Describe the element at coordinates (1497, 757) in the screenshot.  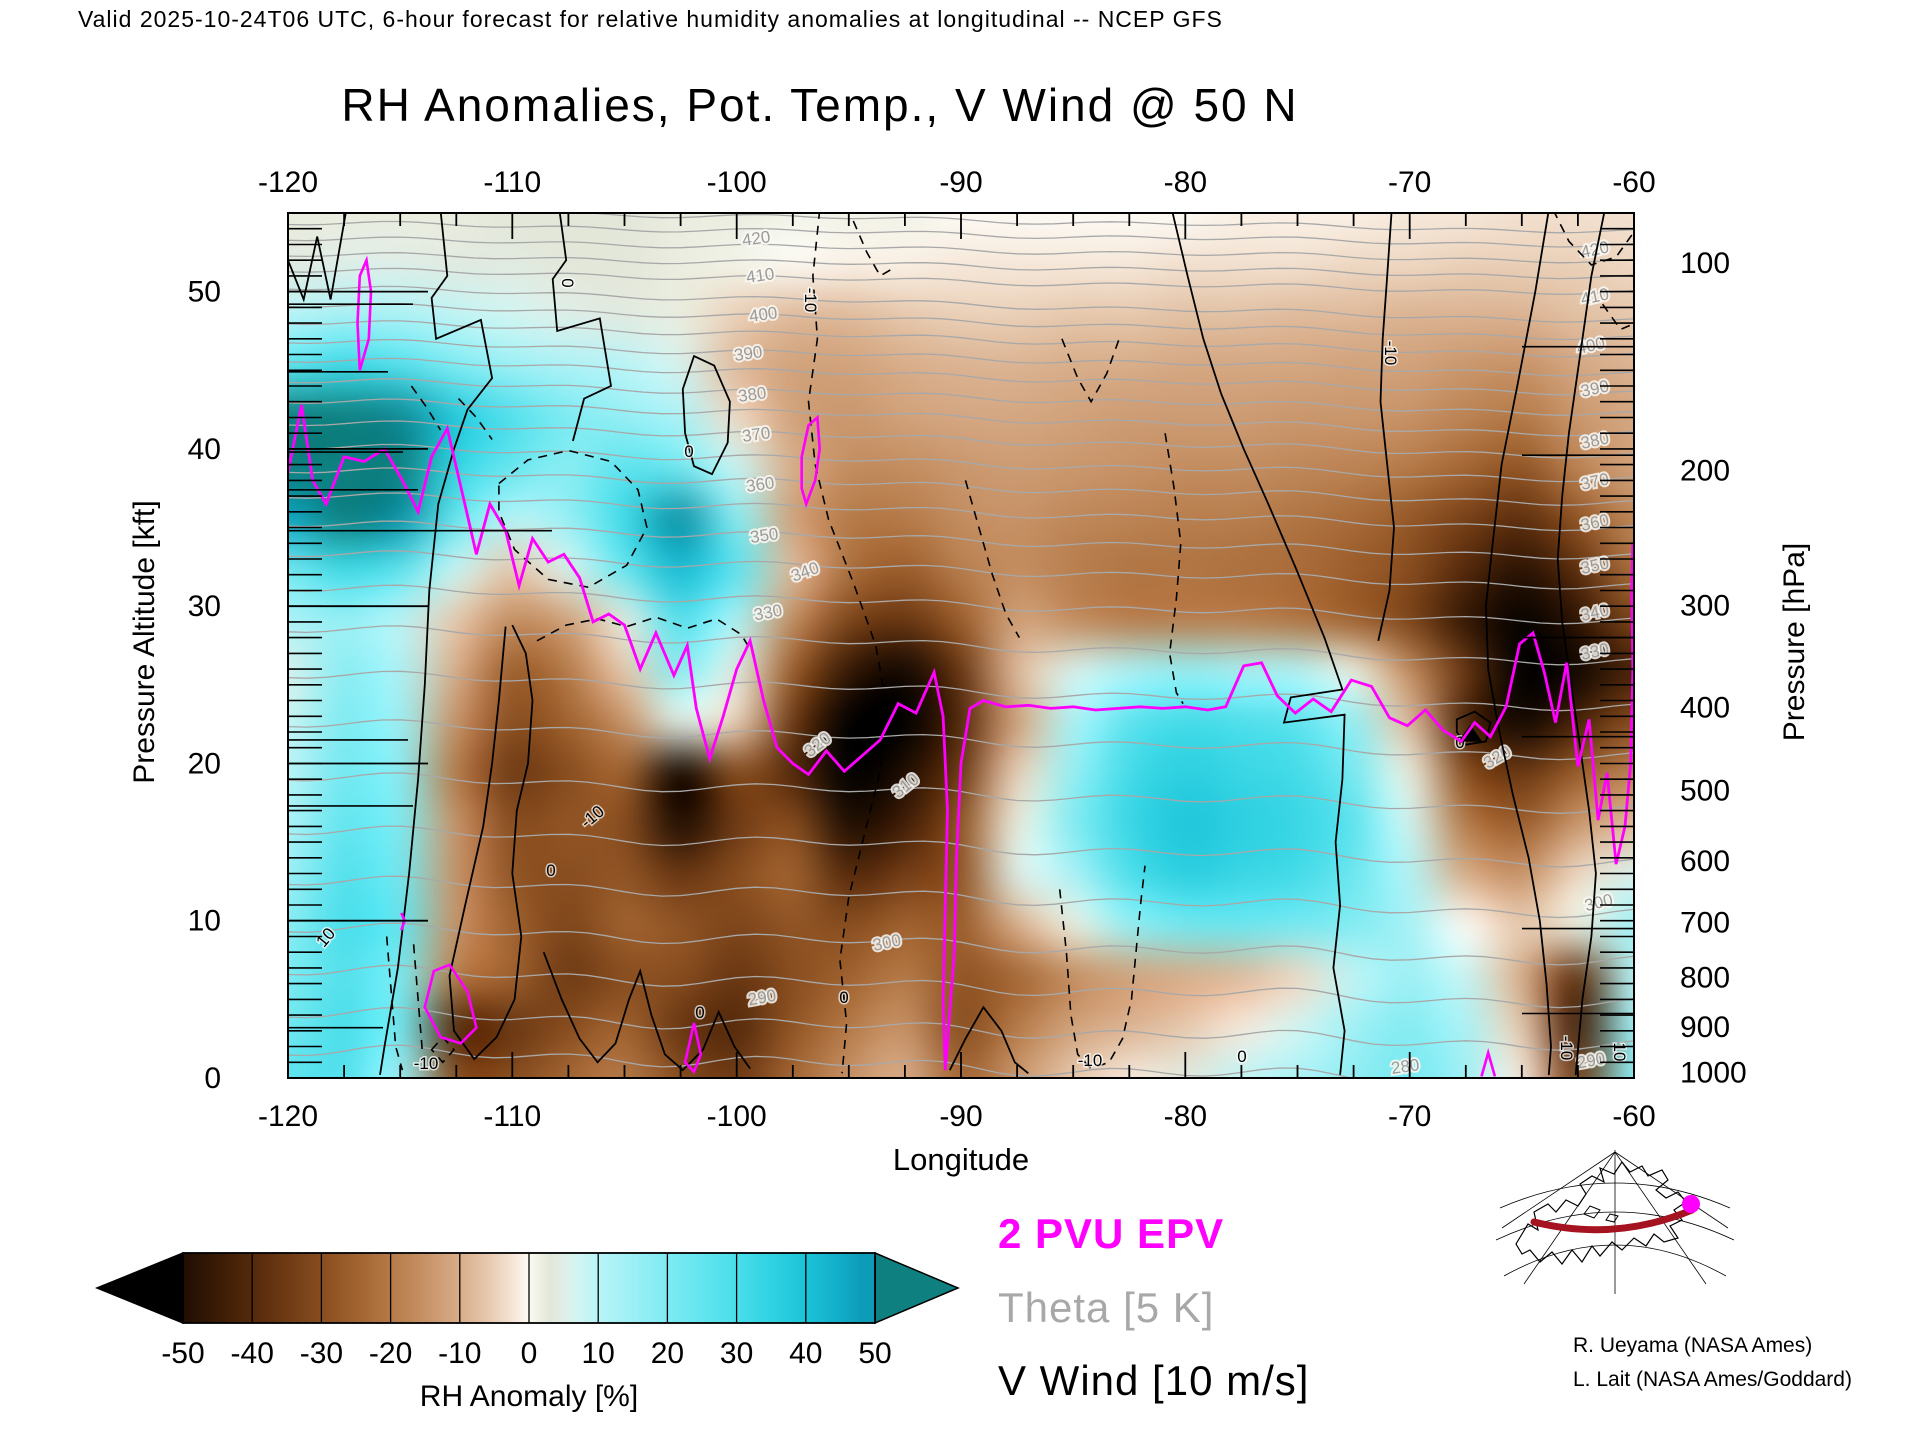
I see `theta-label: 320` at that location.